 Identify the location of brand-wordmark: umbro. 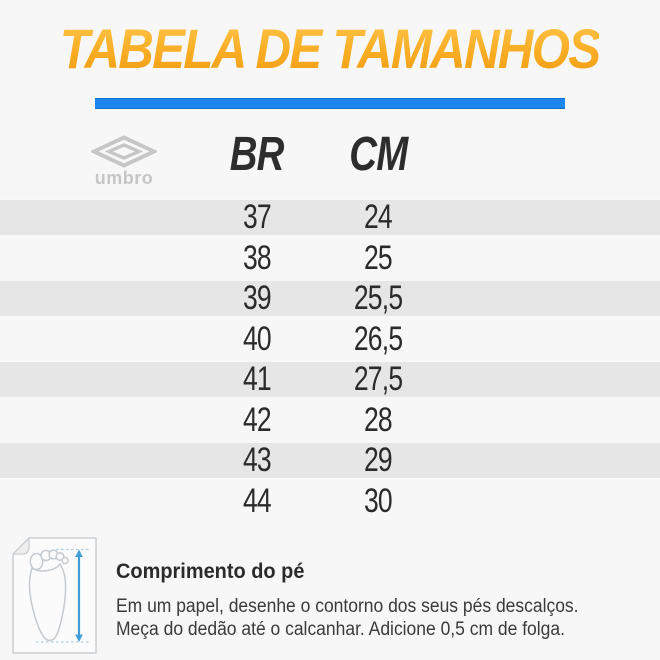
(124, 178).